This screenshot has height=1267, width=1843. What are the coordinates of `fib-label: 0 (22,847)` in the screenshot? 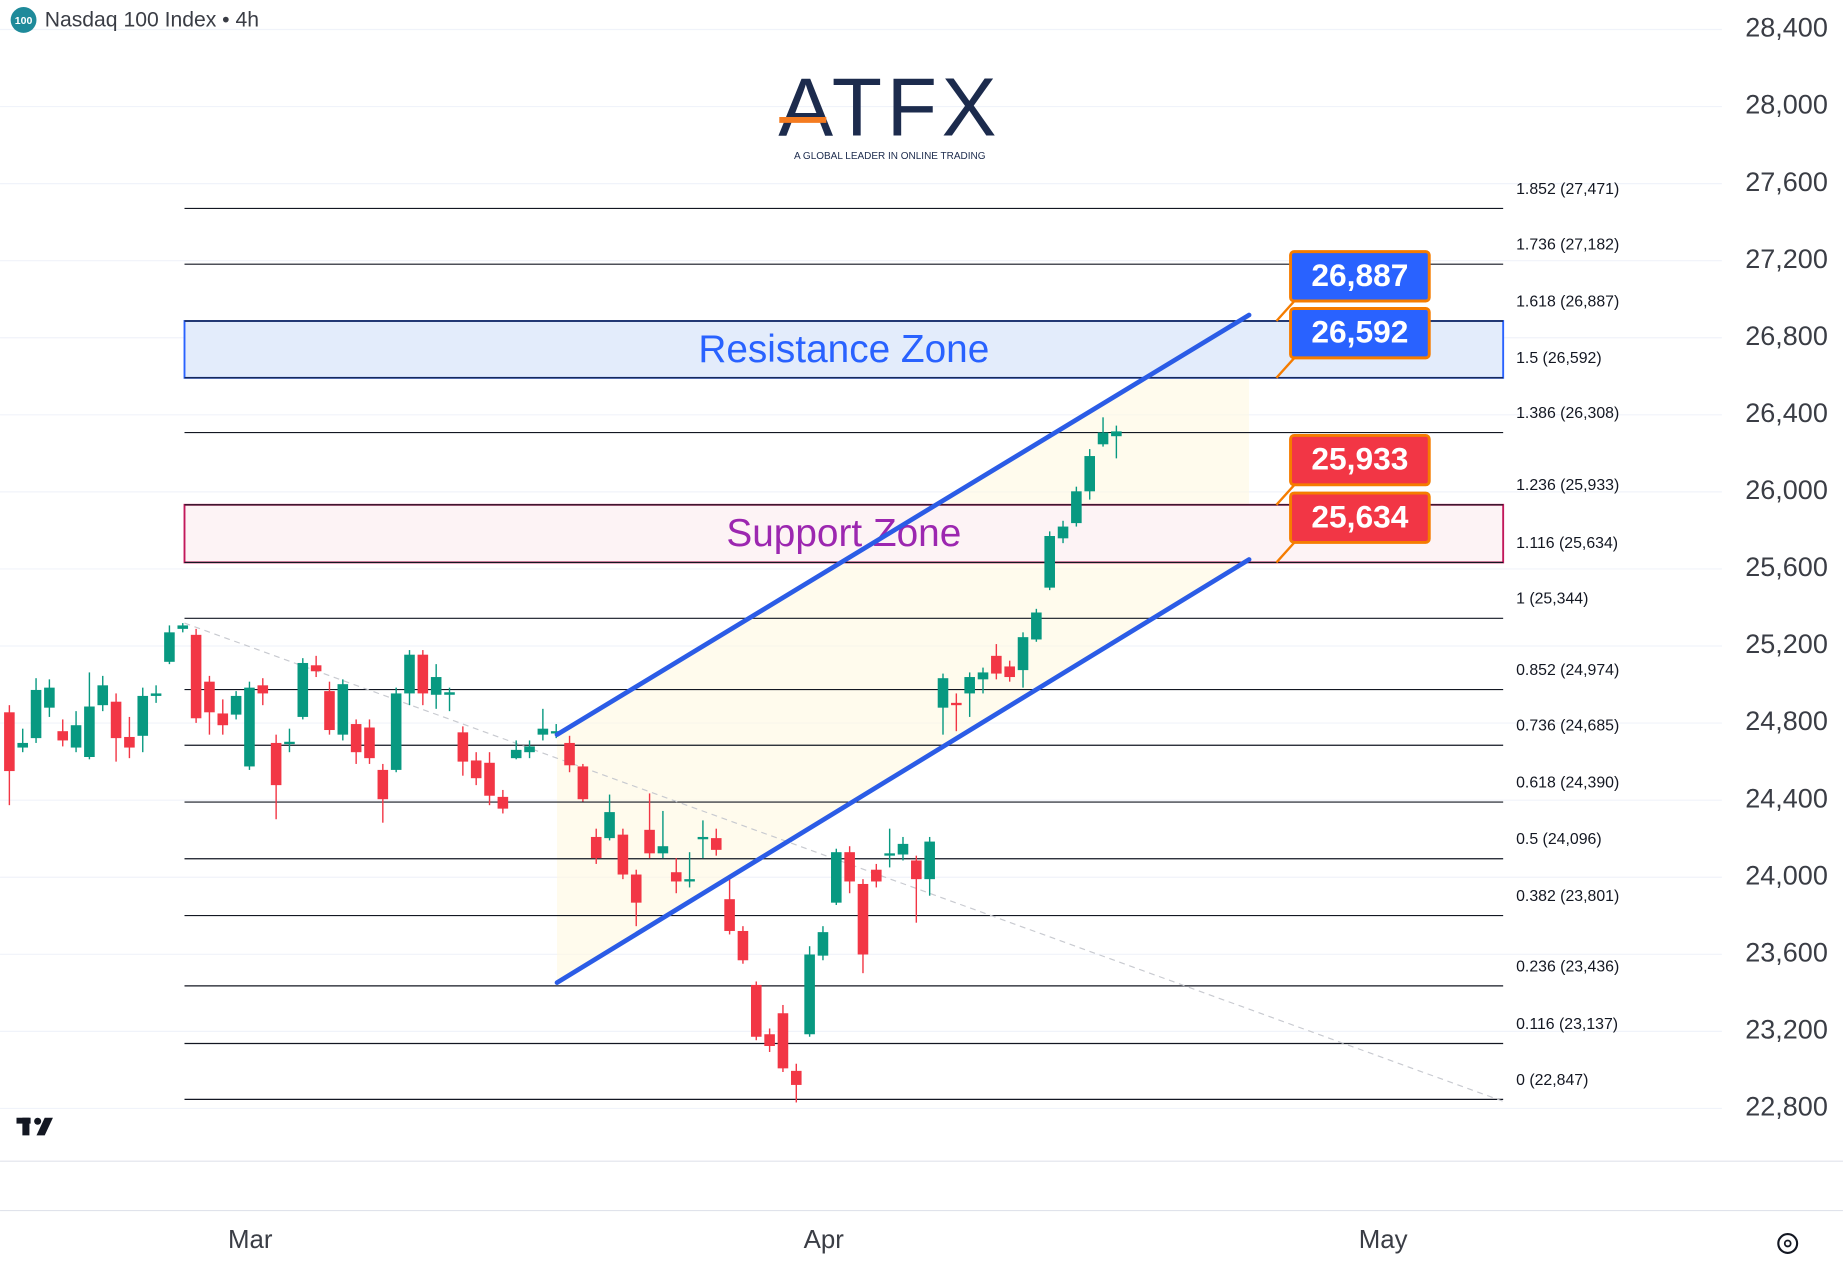 It's located at (1552, 1080).